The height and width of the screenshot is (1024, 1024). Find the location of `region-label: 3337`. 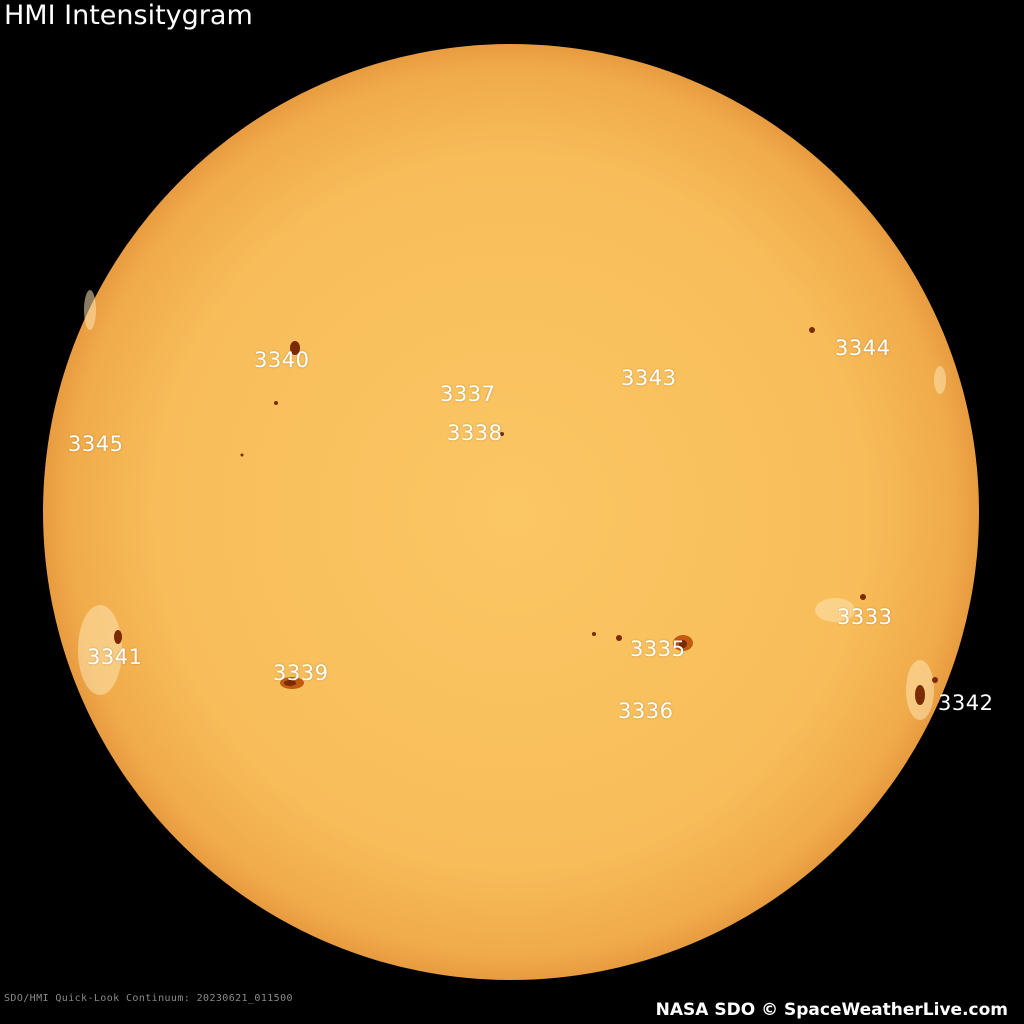

region-label: 3337 is located at coordinates (468, 394).